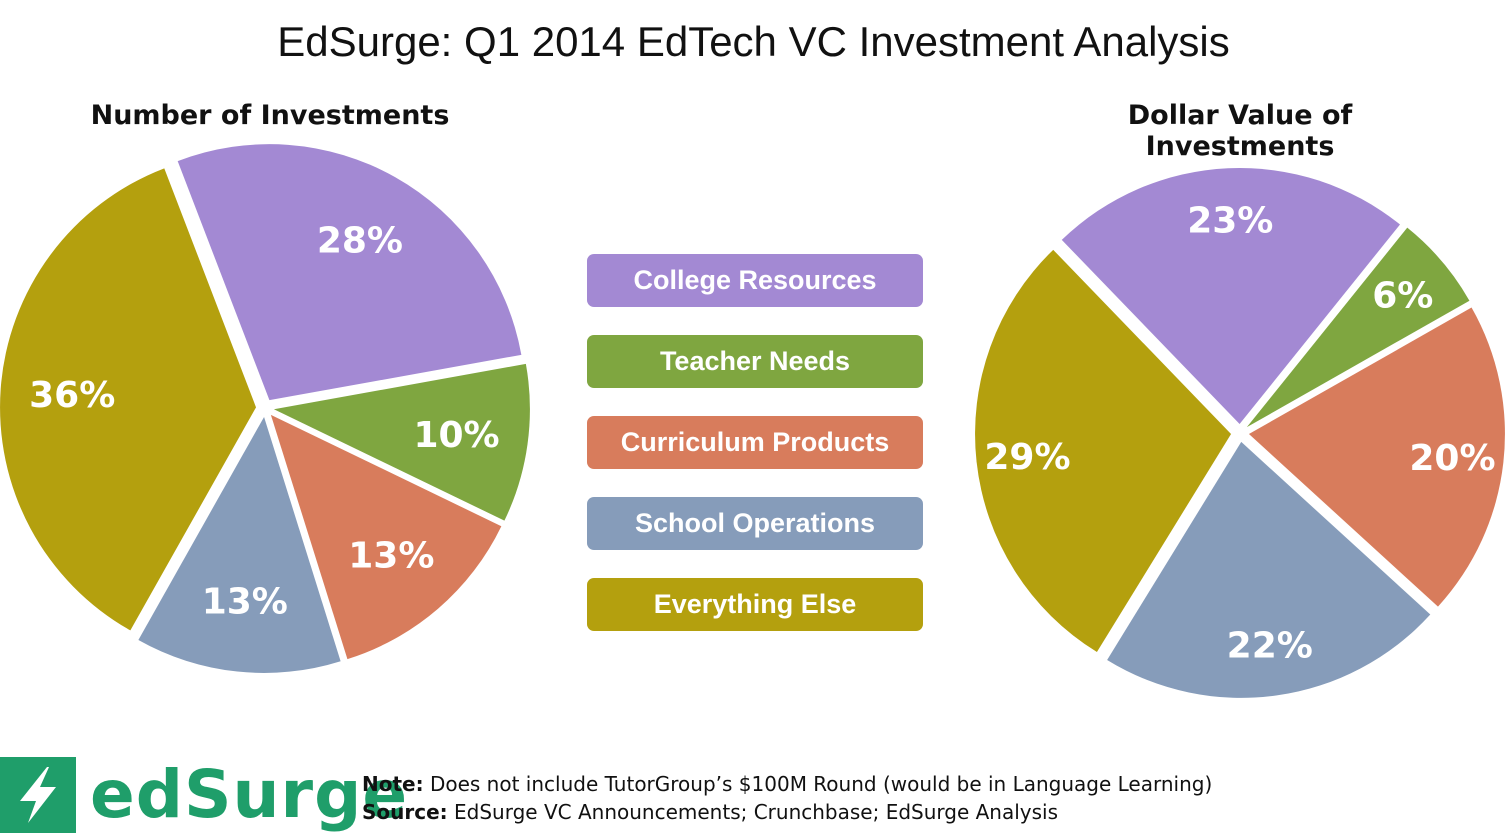  I want to click on pie-label-teacher-needs: 10%, so click(456, 435).